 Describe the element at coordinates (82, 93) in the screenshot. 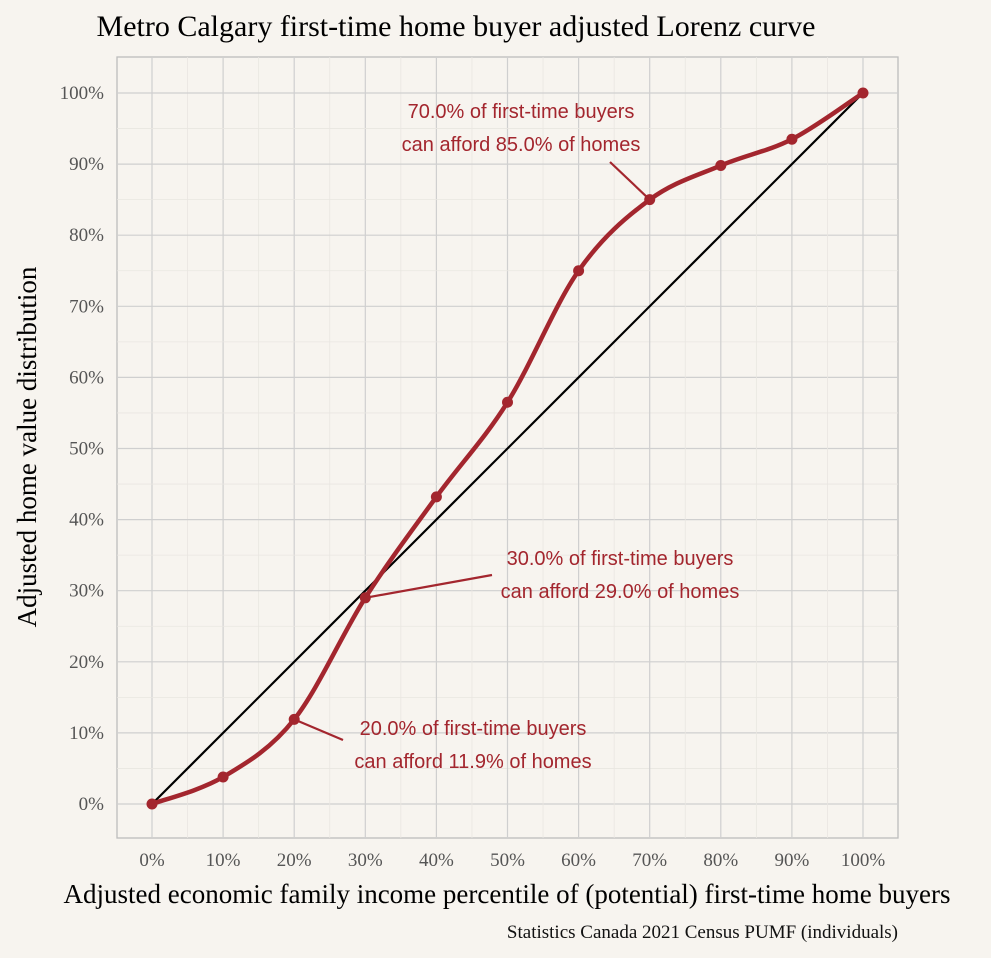

I see `y-tick-label: 100%` at that location.